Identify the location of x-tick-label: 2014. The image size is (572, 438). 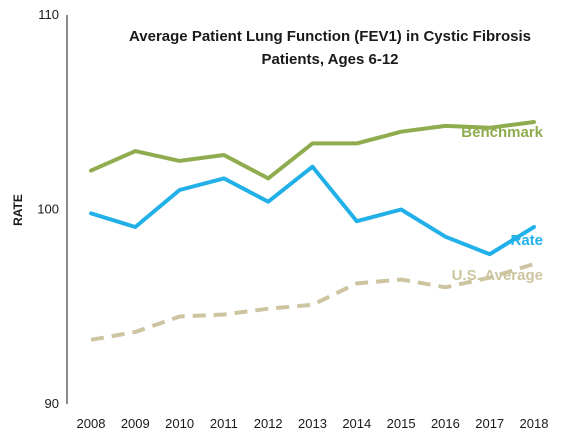
(356, 423).